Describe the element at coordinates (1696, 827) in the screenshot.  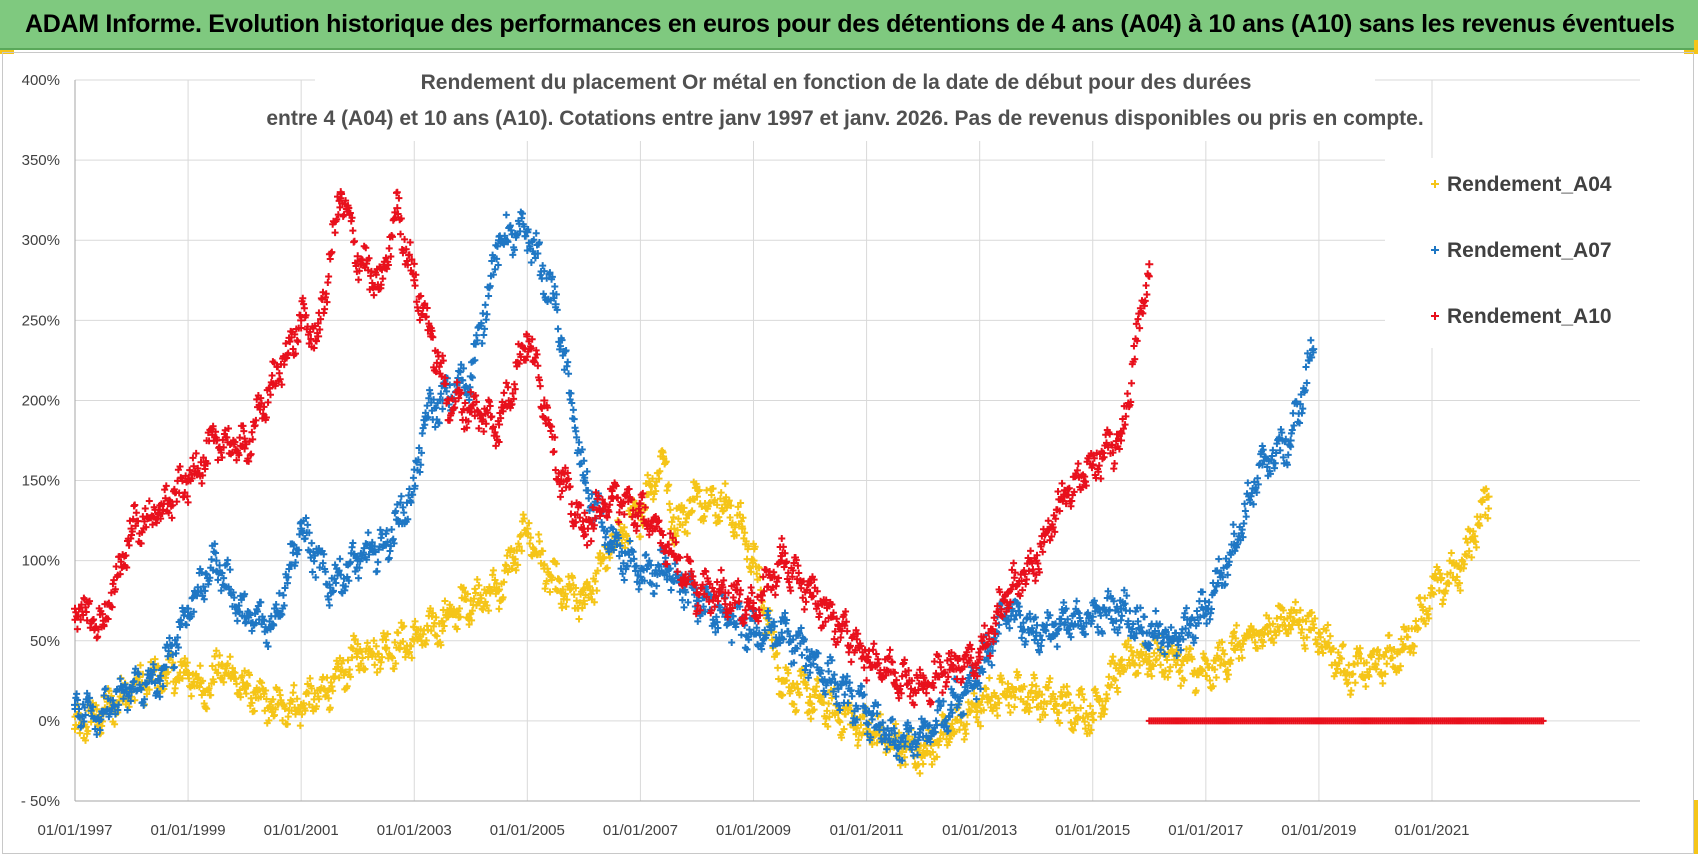
I see `corner-decoration-br` at that location.